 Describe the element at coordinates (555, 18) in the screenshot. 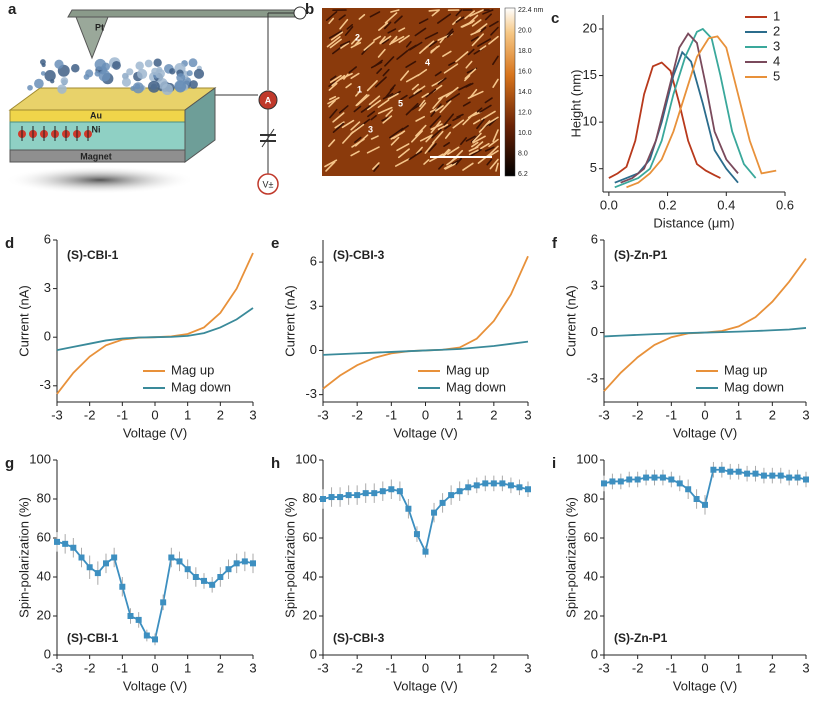

I see `panel-label: c` at that location.